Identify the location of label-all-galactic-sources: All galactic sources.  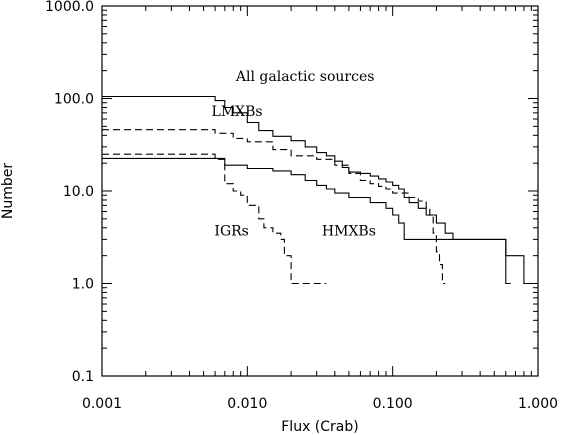
(305, 77).